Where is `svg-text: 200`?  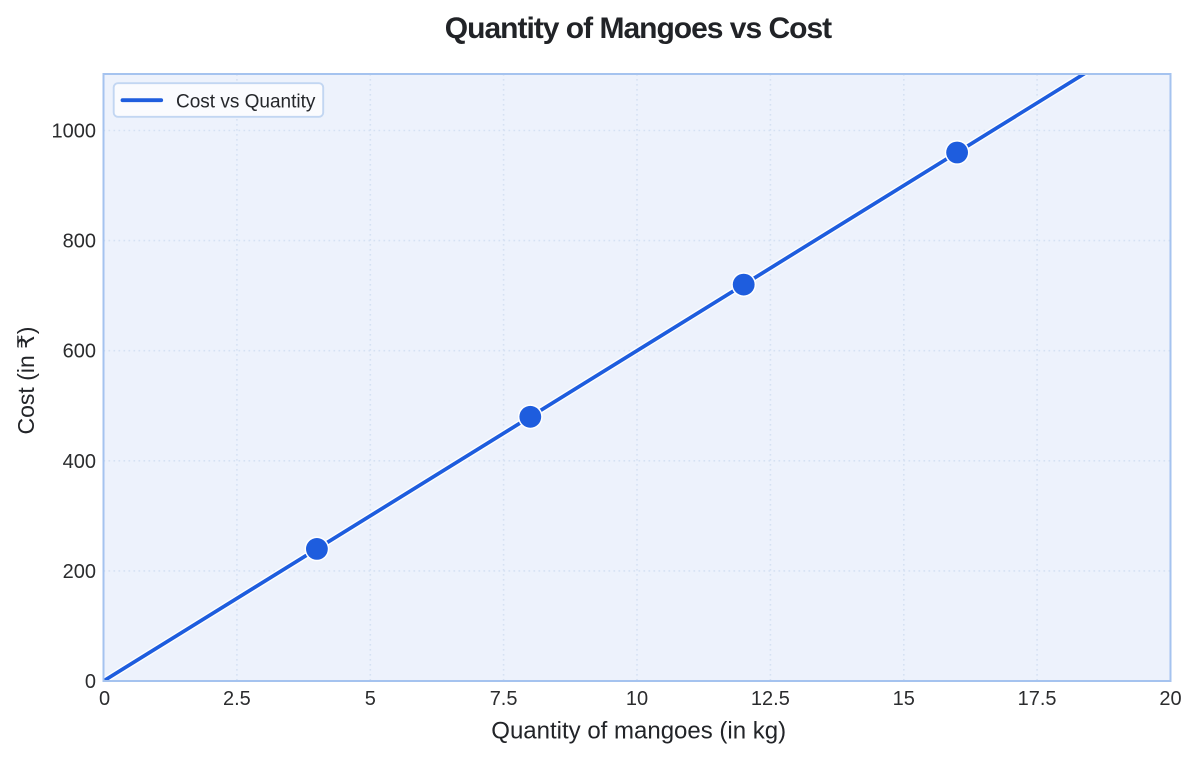 svg-text: 200 is located at coordinates (79, 572).